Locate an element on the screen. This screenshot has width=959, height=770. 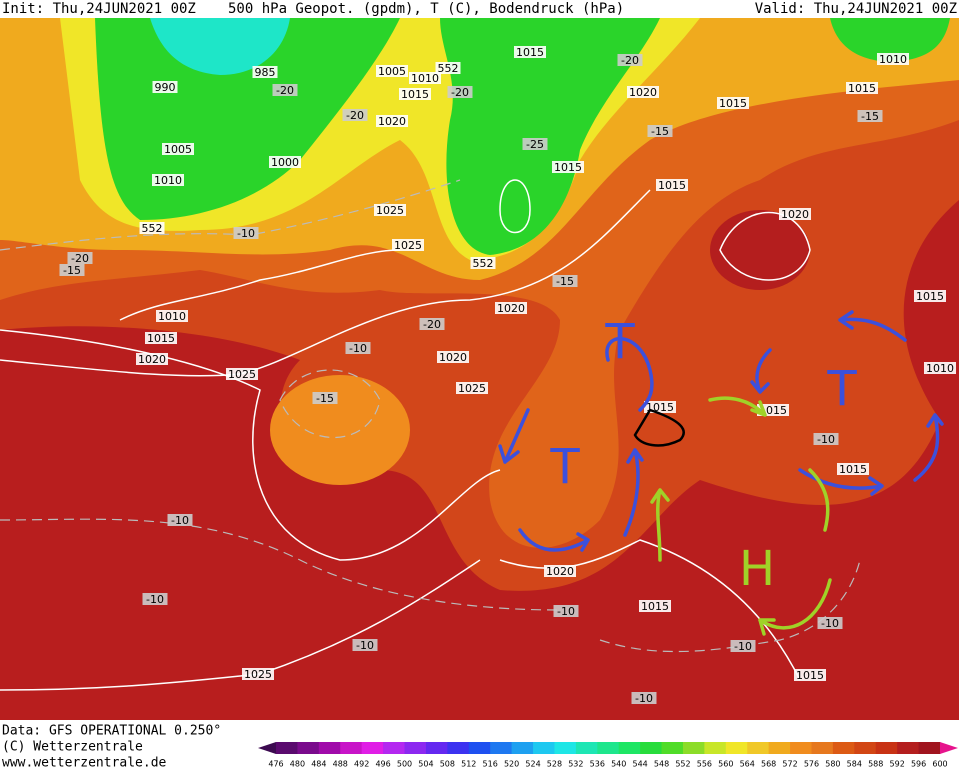
colorbar-label: 568 is located at coordinates (768, 764).